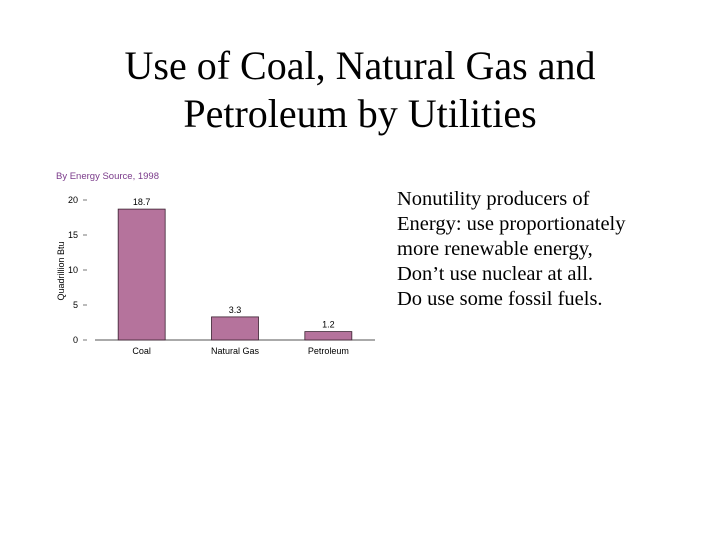 Image resolution: width=720 pixels, height=540 pixels. What do you see at coordinates (500, 299) in the screenshot?
I see `body-line-5: Do use some fossil fuels.` at bounding box center [500, 299].